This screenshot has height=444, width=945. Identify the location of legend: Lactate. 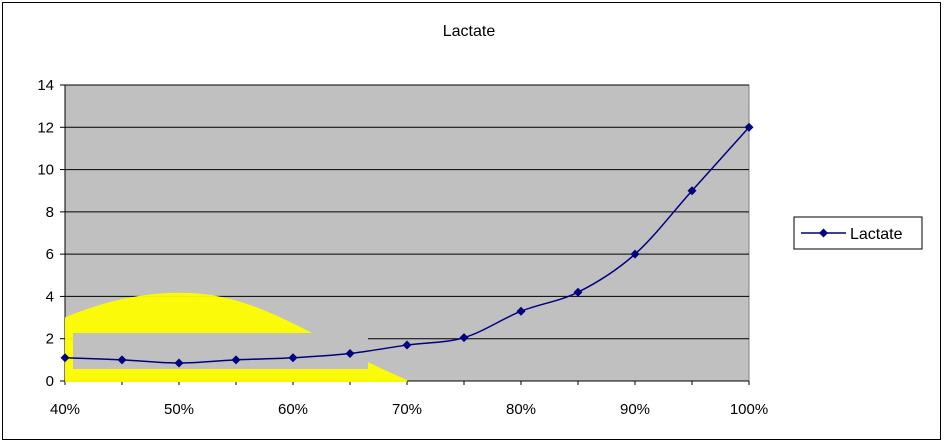
(858, 233).